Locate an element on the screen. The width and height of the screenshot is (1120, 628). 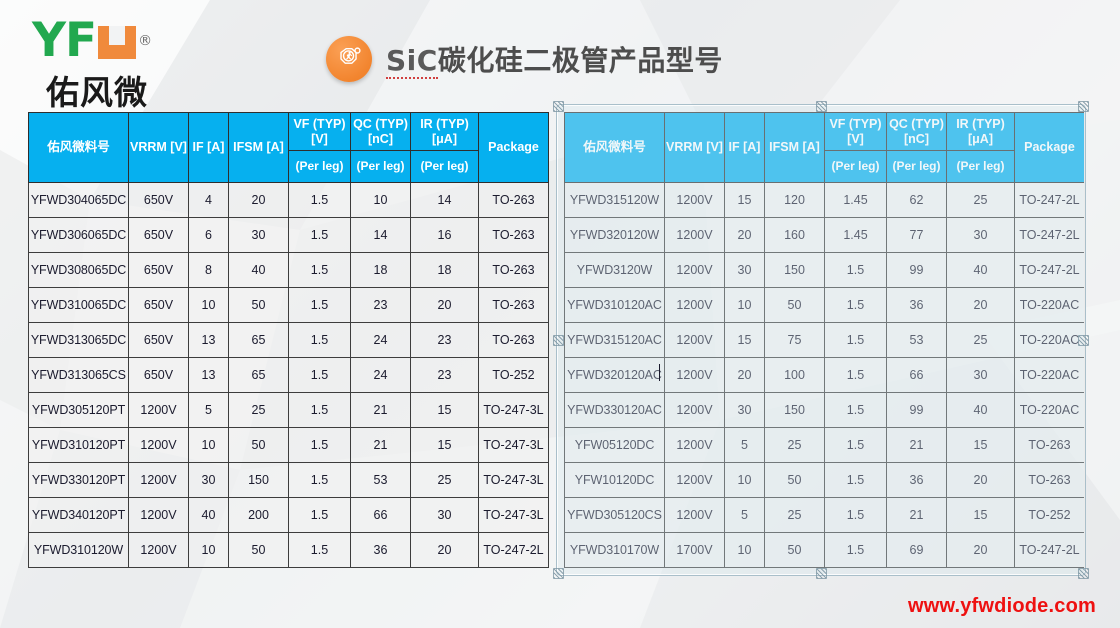
cell-ifsm: 150 is located at coordinates (794, 270).